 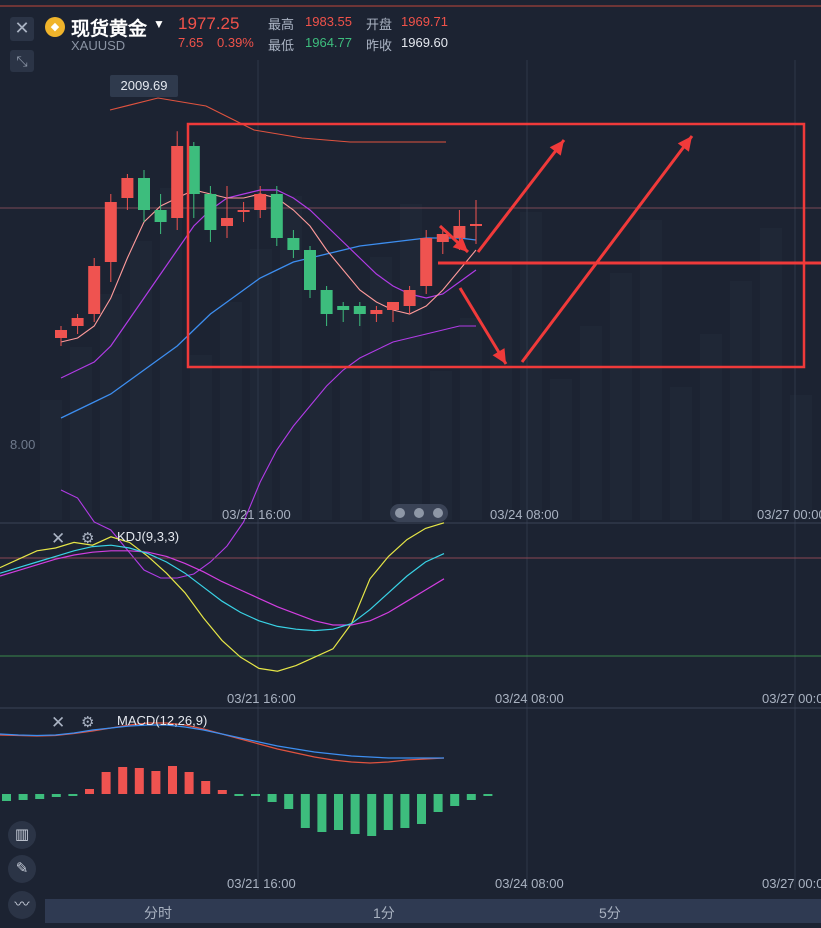 What do you see at coordinates (277, 120) in the screenshot?
I see `boll-upper-line` at bounding box center [277, 120].